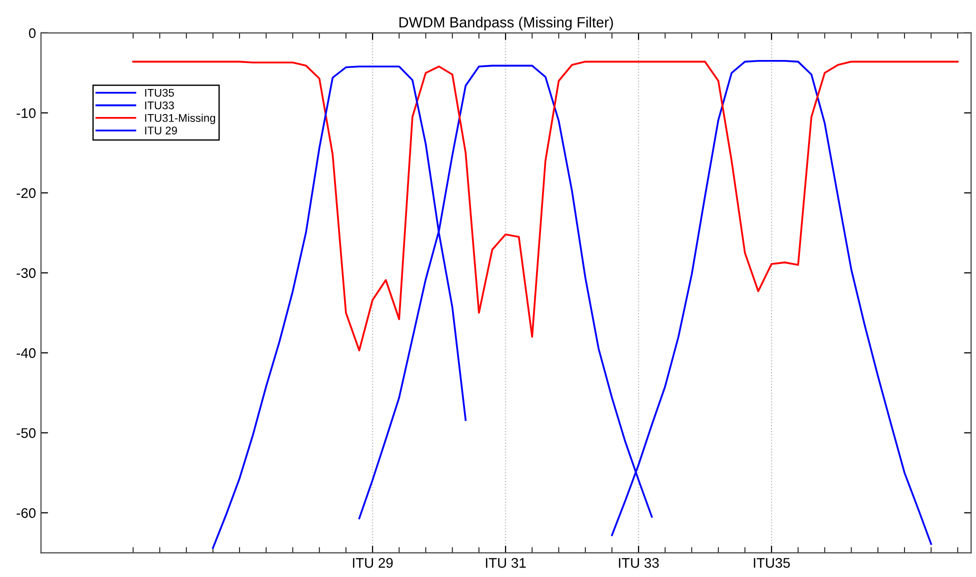 Image resolution: width=976 pixels, height=577 pixels. What do you see at coordinates (26, 273) in the screenshot?
I see `y-tick-label: -30` at bounding box center [26, 273].